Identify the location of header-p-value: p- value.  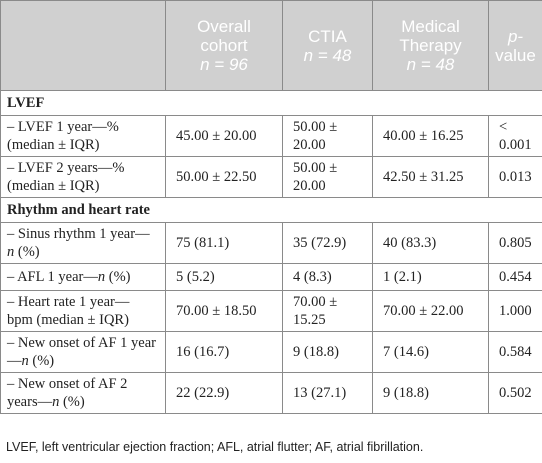
(515, 45).